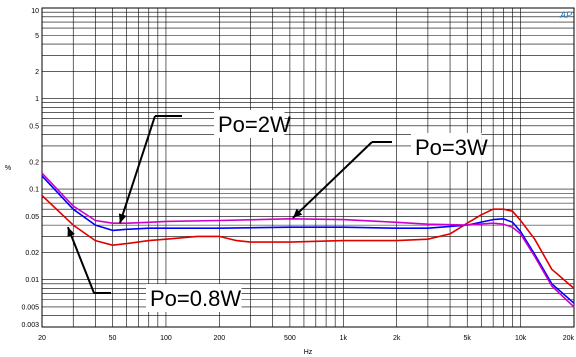 Image resolution: width=576 pixels, height=357 pixels. Describe the element at coordinates (37, 72) in the screenshot. I see `y-tick-label: 2` at that location.